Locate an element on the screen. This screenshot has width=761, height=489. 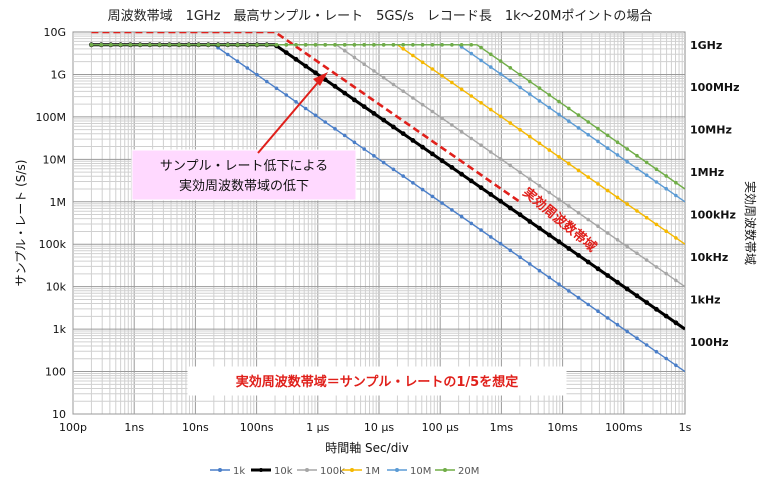
callout-arrow is located at coordinates (289, 116).